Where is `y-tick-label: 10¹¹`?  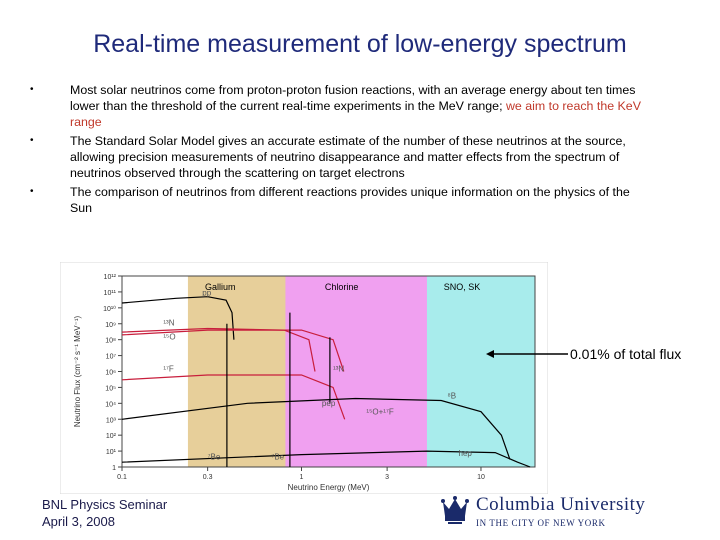
y-tick-label: 10¹¹ is located at coordinates (110, 293).